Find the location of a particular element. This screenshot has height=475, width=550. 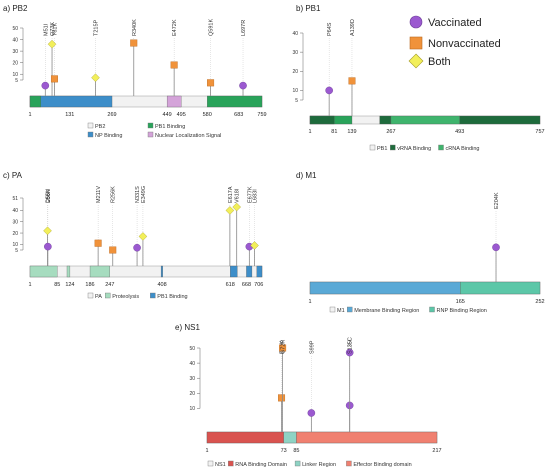

lollipop-marker-m211v is located at coordinates (98, 243).